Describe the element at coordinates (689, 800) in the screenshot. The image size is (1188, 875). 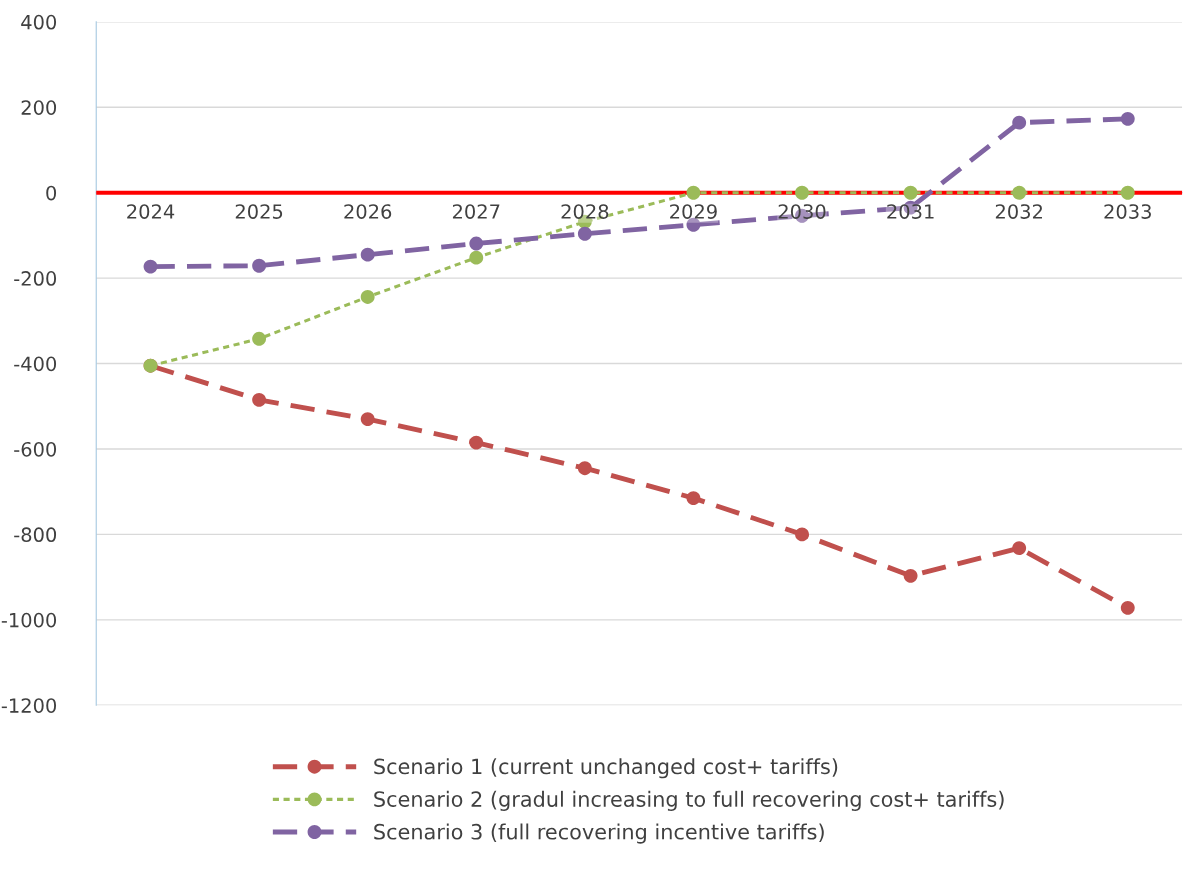
I see `legend-label: Scenario 2 (gradul increasing to full recovering cost+ tariffs)` at that location.